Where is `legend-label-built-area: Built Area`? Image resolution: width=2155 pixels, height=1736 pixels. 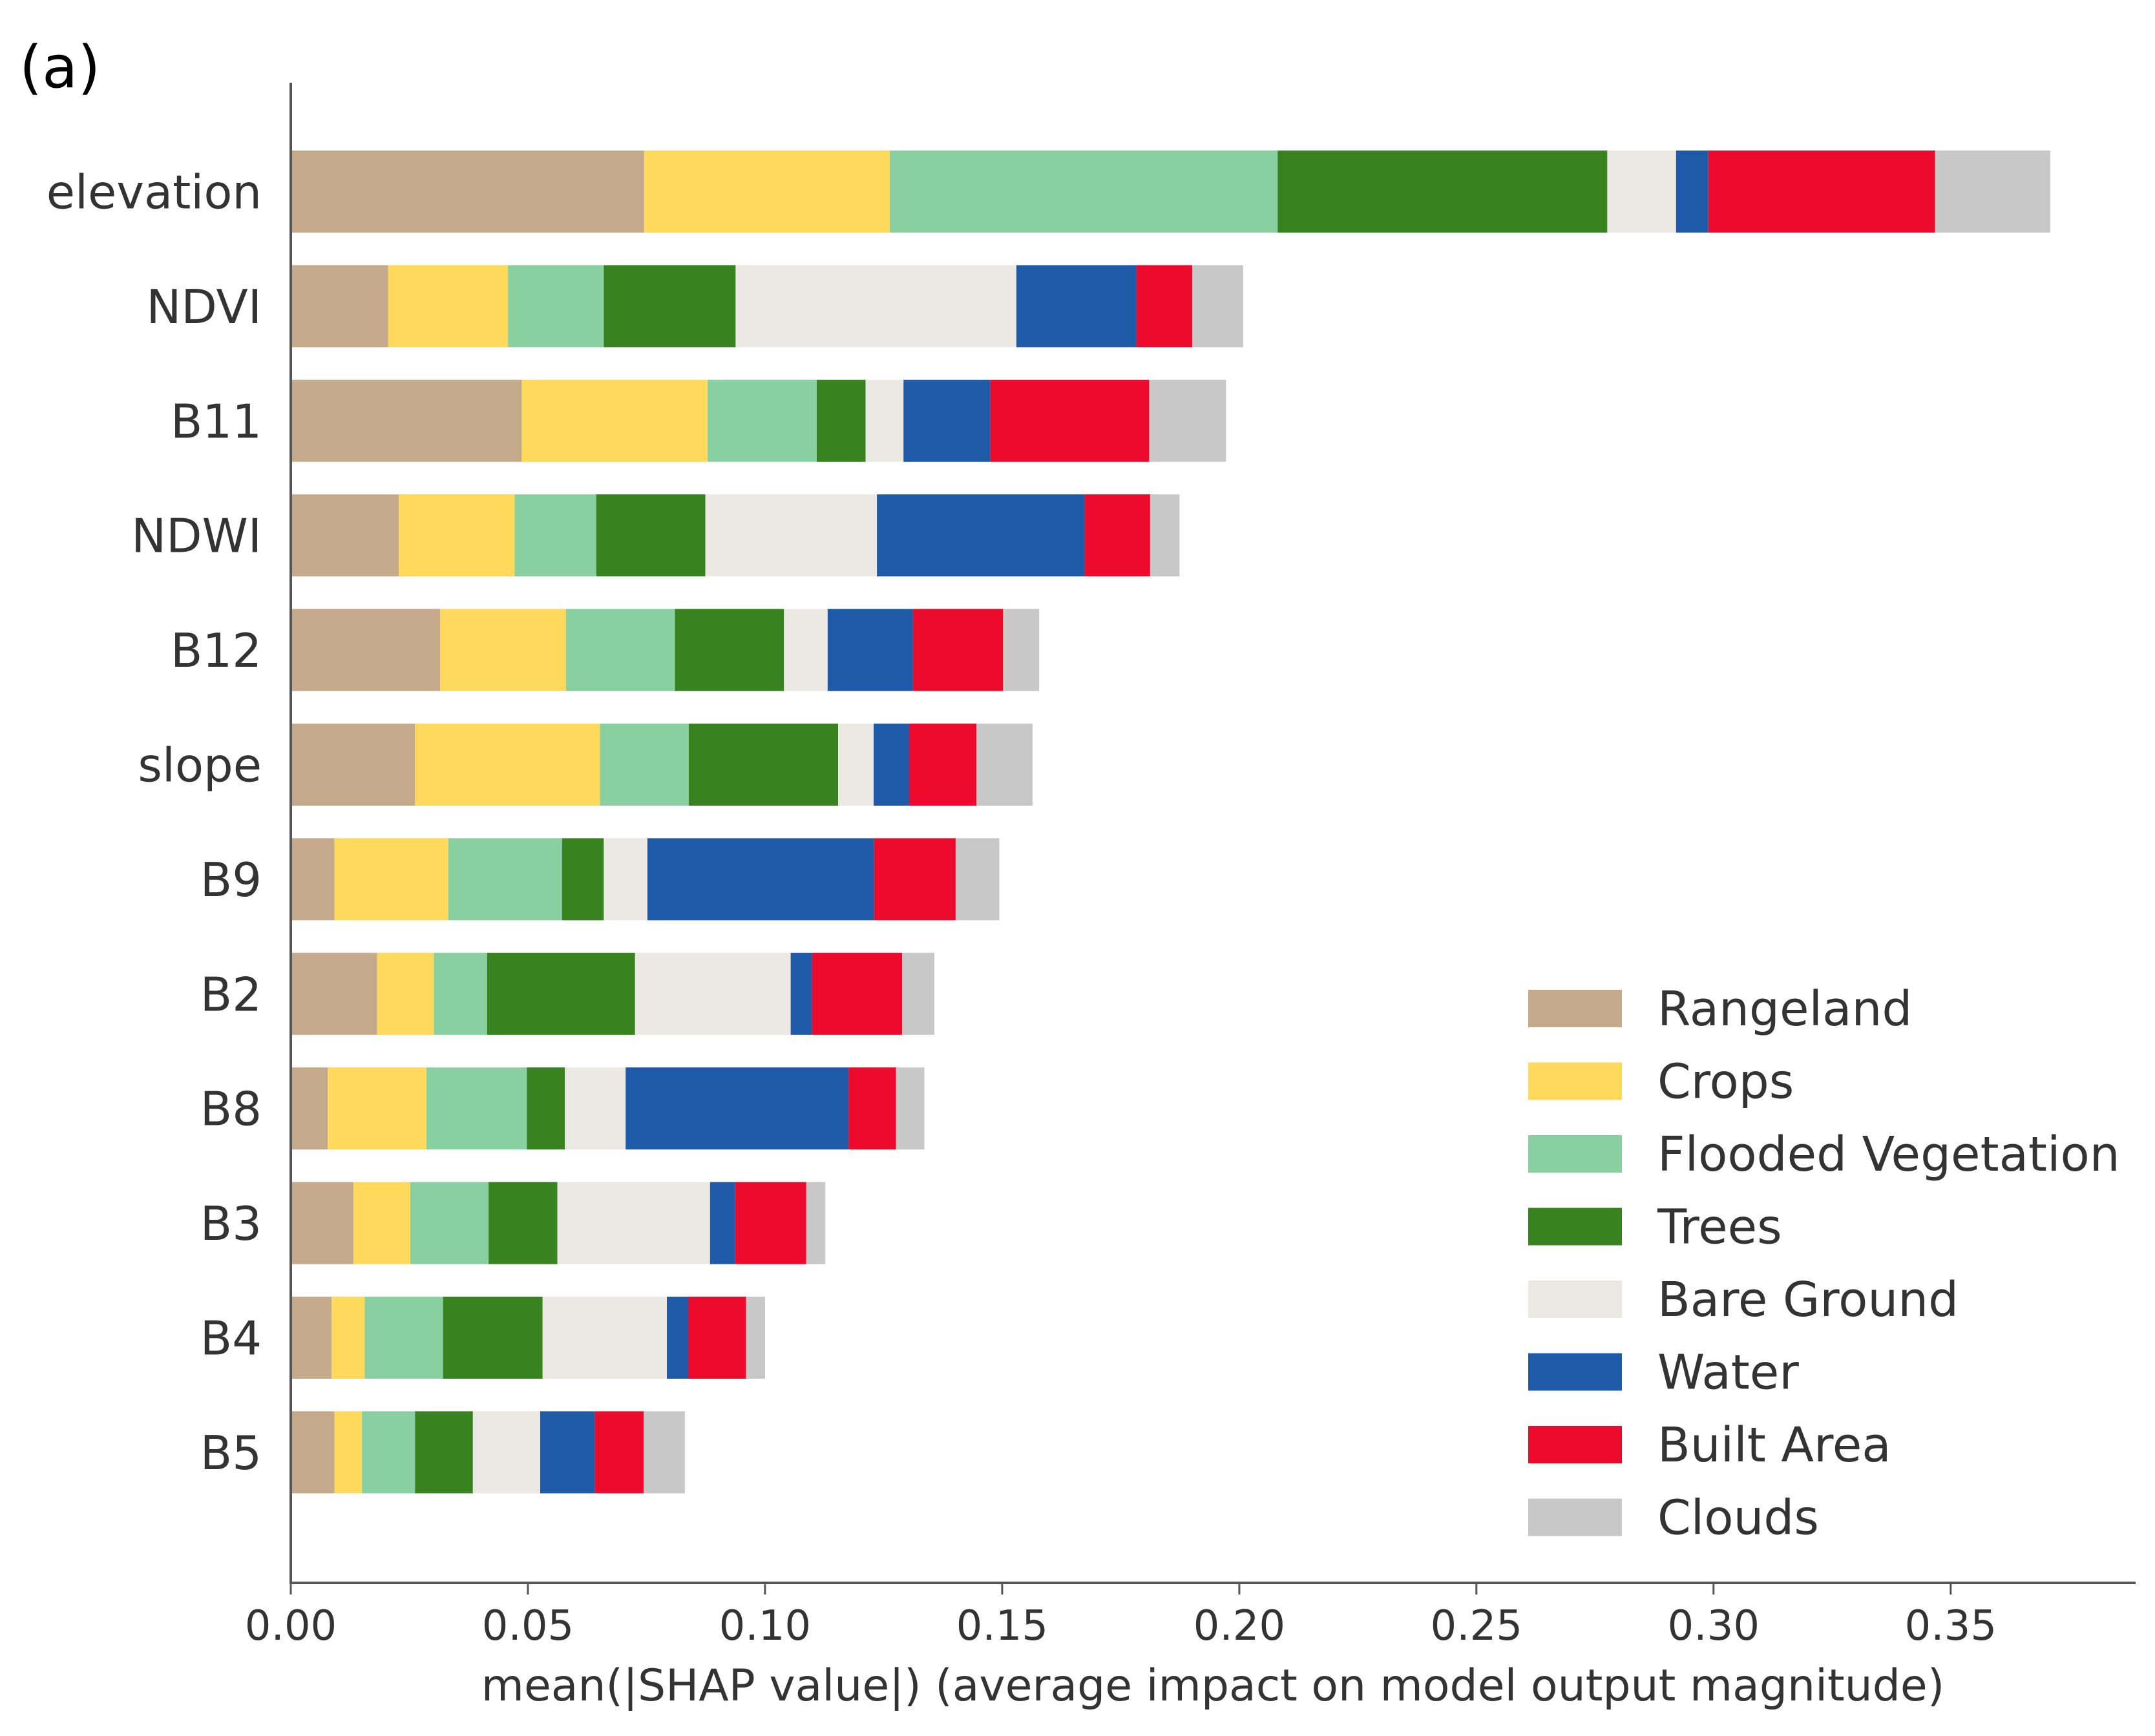
legend-label-built-area: Built Area is located at coordinates (1774, 1445).